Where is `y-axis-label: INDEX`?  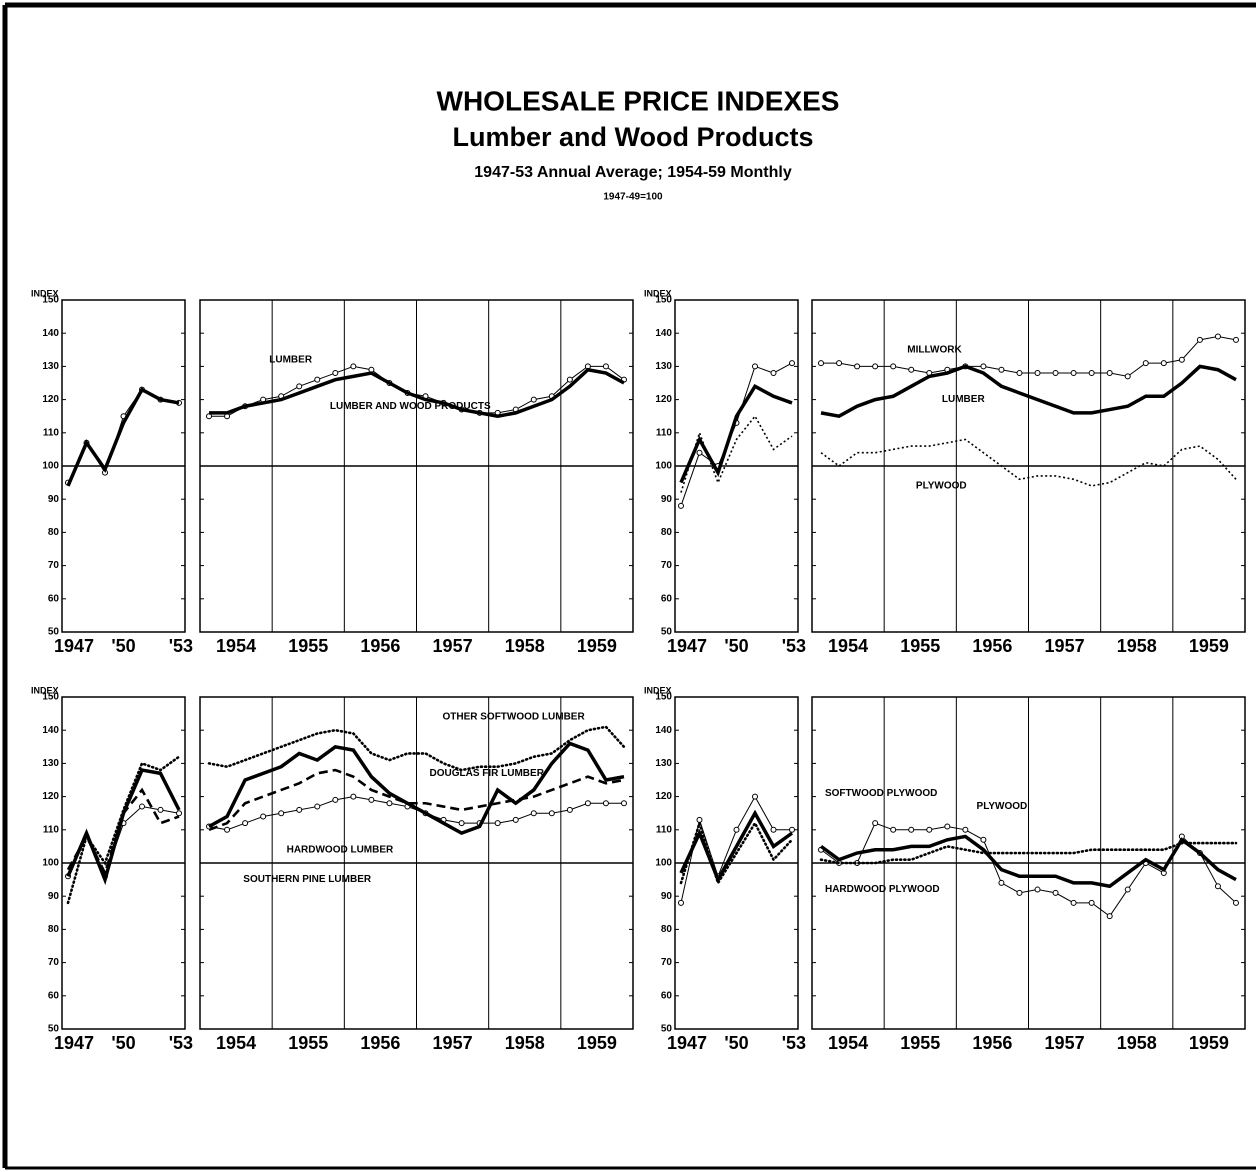
y-axis-label: INDEX is located at coordinates (658, 293).